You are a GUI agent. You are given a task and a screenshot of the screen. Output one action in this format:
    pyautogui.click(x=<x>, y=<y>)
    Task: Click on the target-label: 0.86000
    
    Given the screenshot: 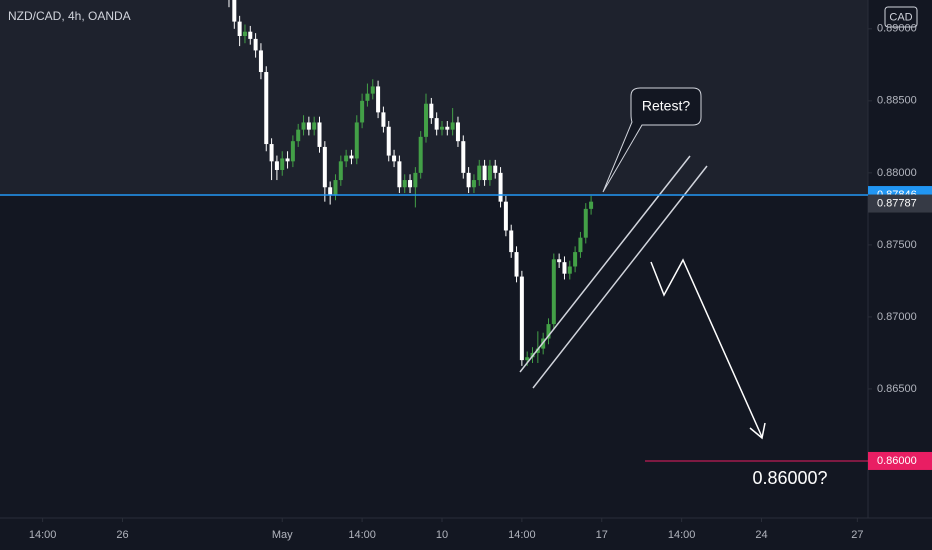 What is the action you would take?
    pyautogui.click(x=897, y=461)
    